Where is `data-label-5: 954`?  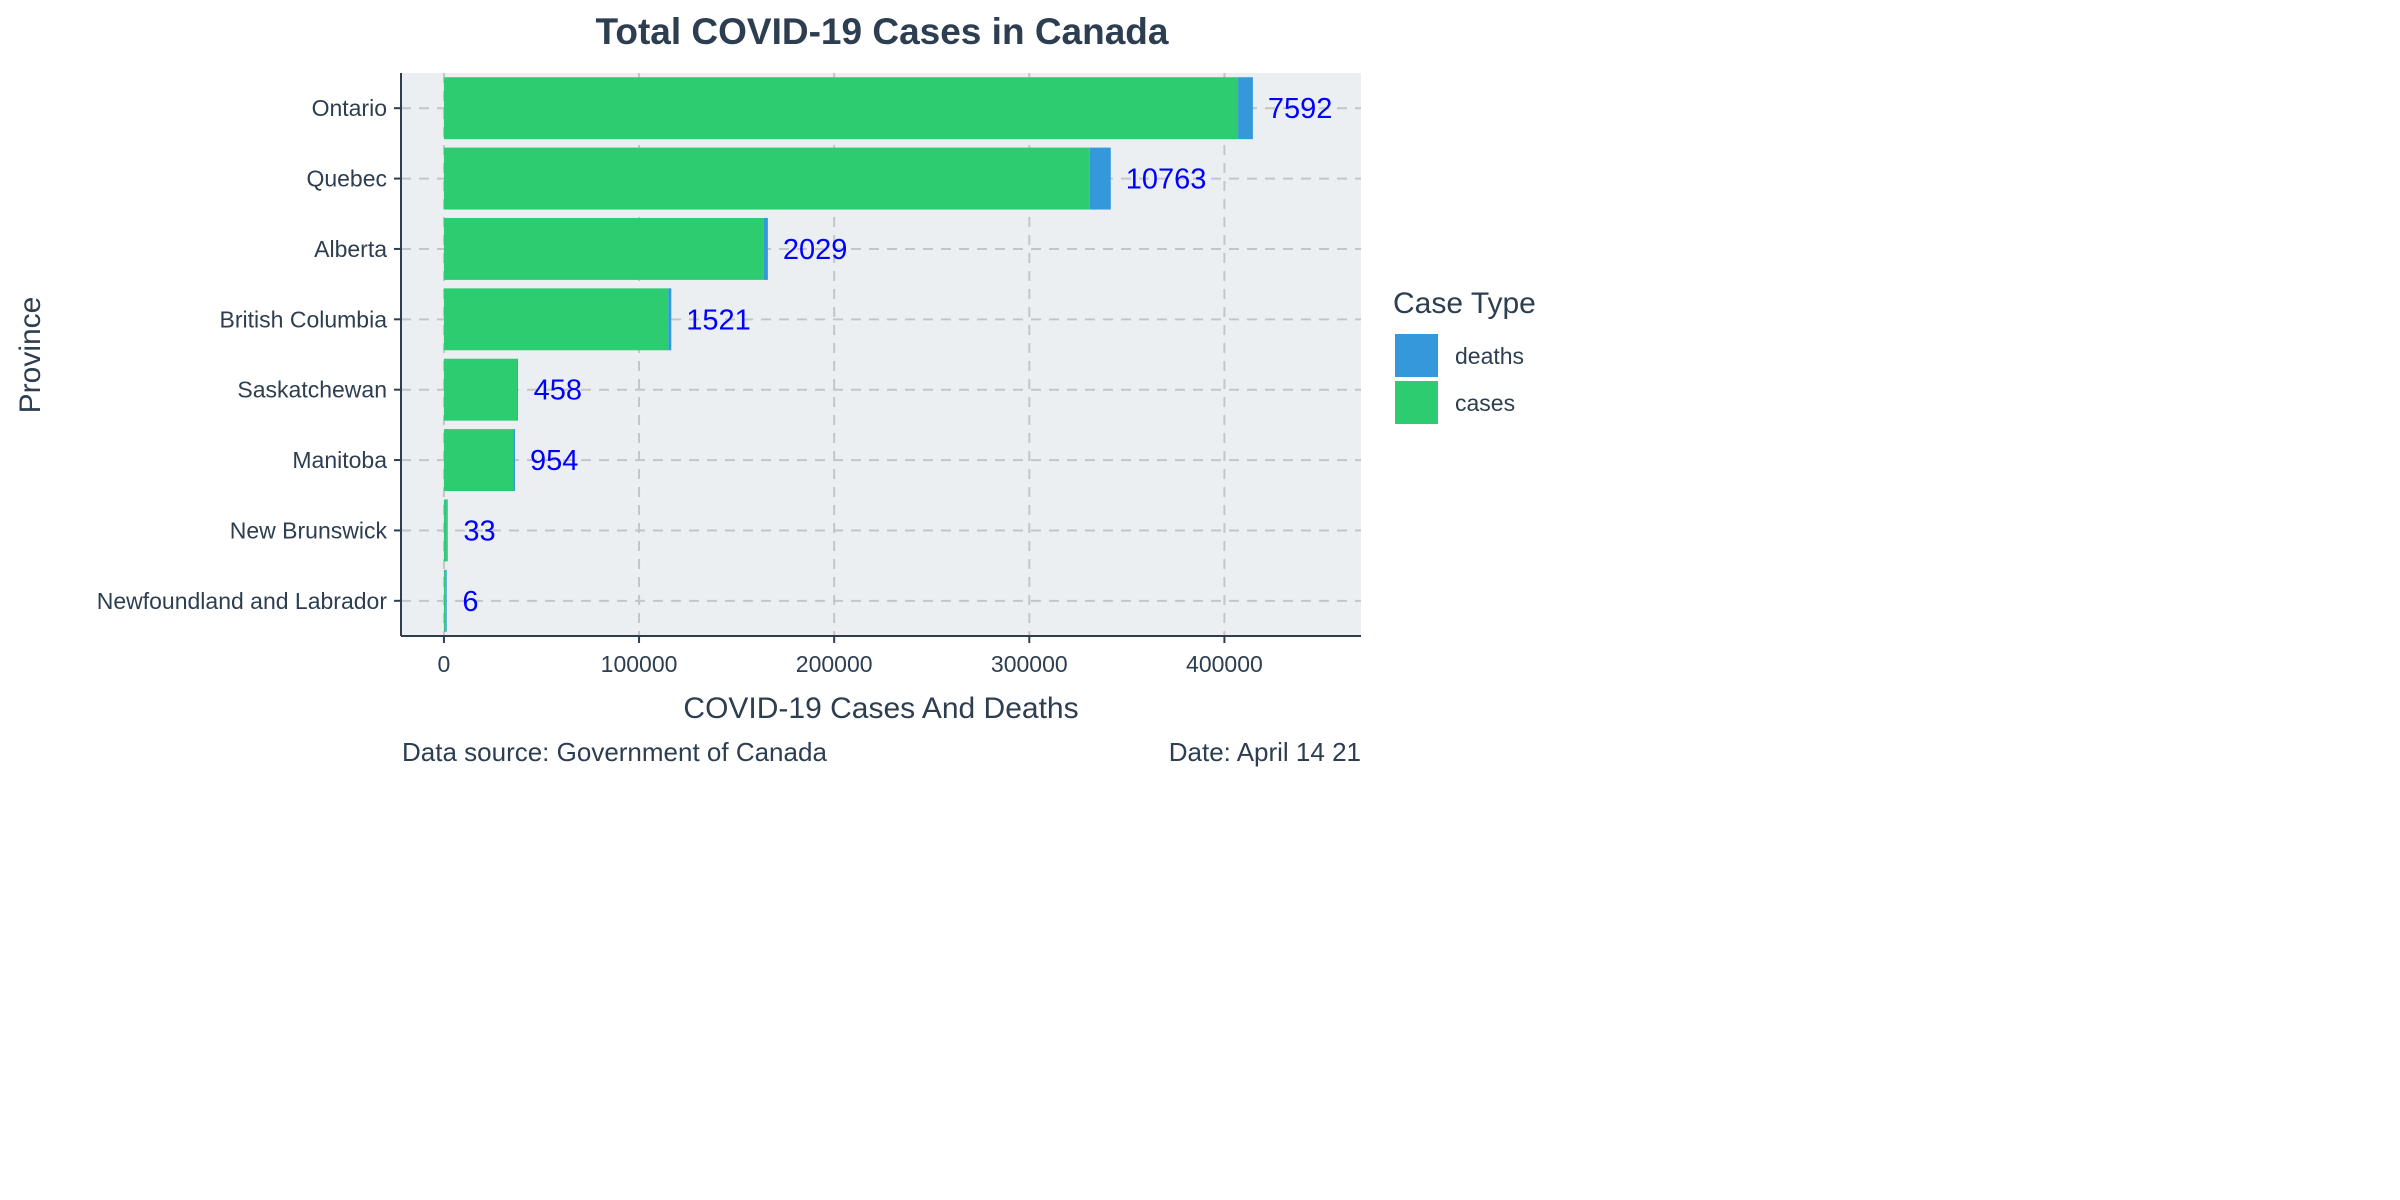
data-label-5: 954 is located at coordinates (554, 461).